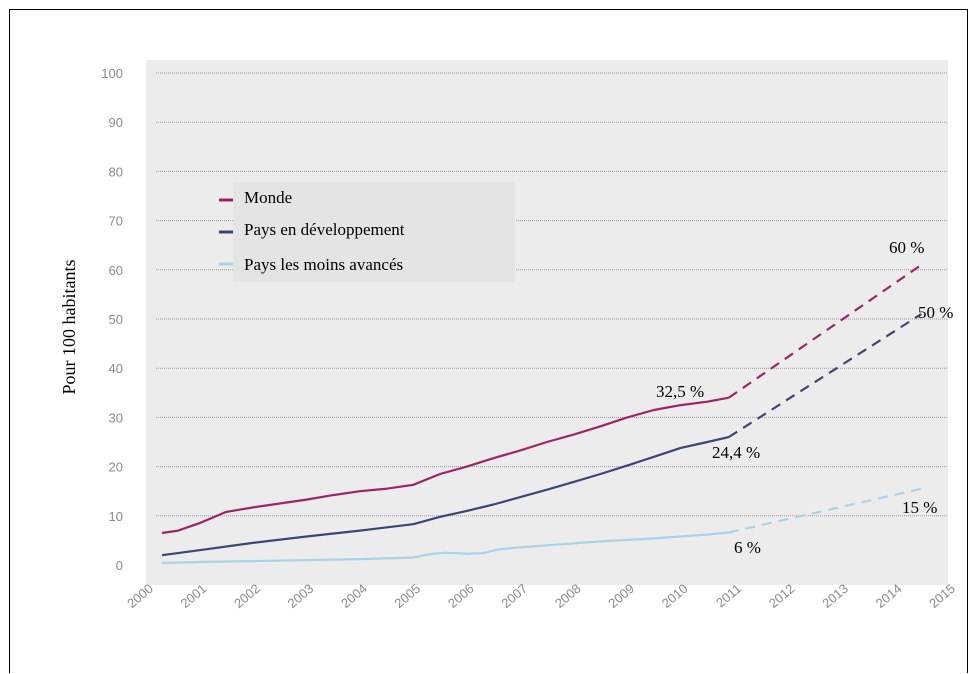  What do you see at coordinates (116, 467) in the screenshot?
I see `y-tick-label: 20` at bounding box center [116, 467].